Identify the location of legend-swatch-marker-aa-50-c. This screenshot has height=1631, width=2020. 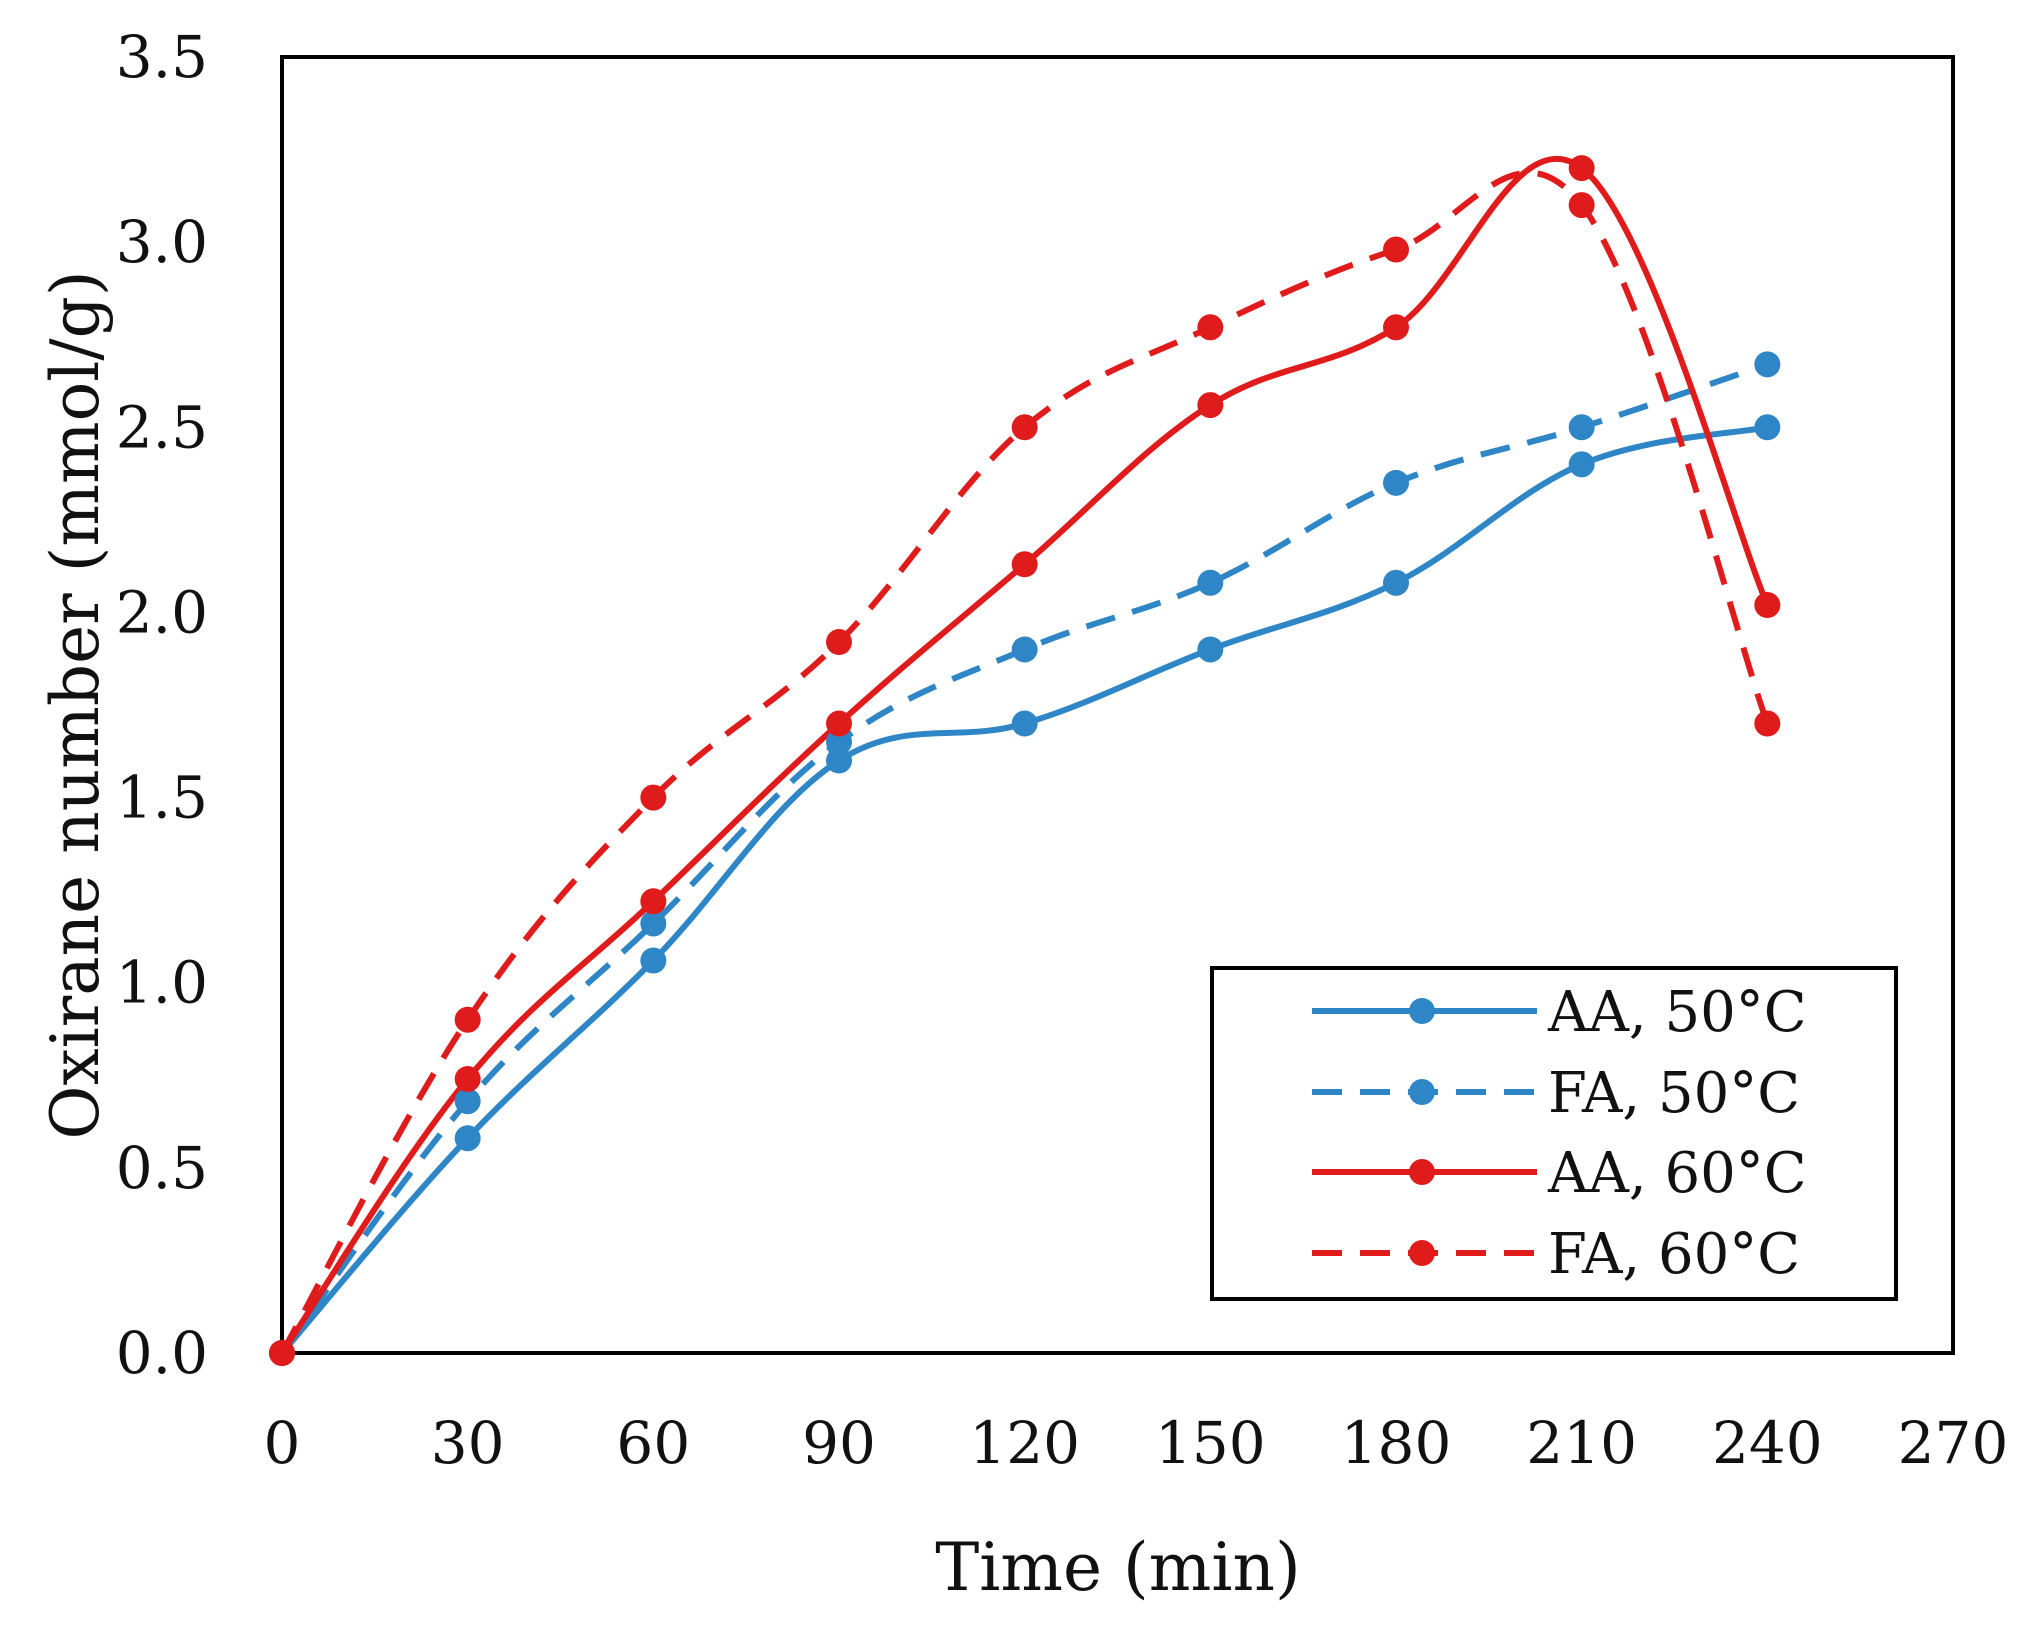
(1422, 1011).